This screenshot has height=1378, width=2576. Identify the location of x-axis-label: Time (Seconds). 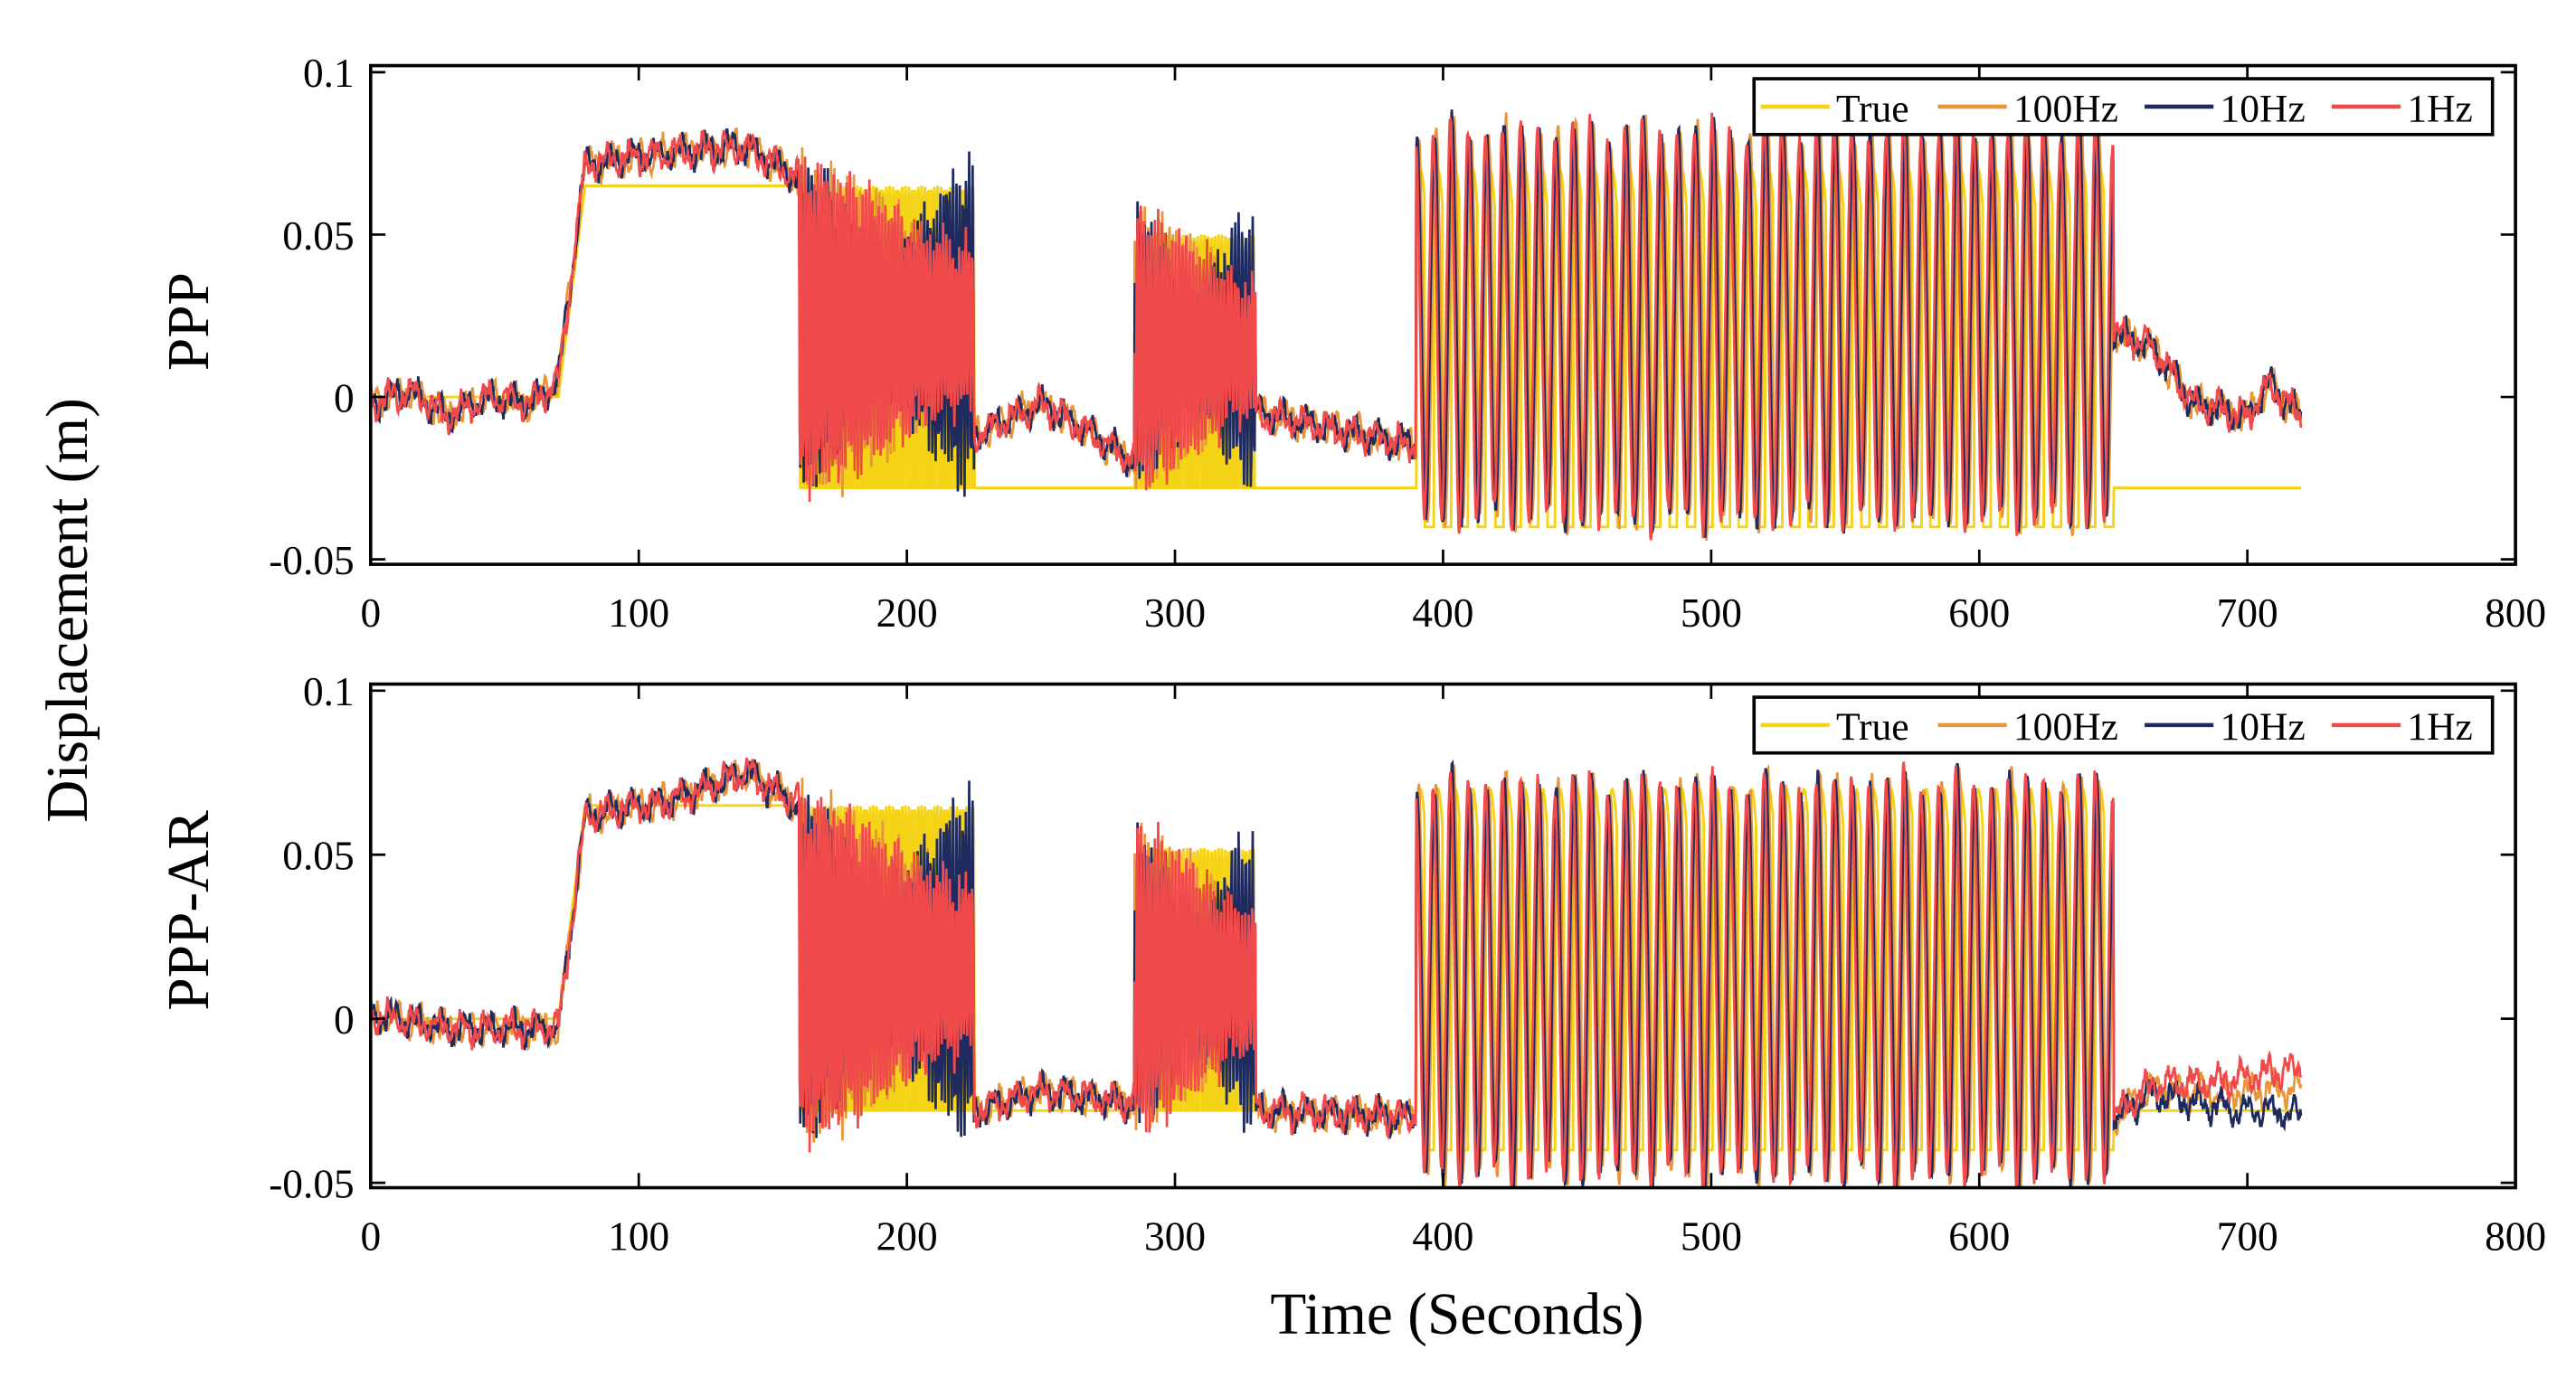
(1456, 1314).